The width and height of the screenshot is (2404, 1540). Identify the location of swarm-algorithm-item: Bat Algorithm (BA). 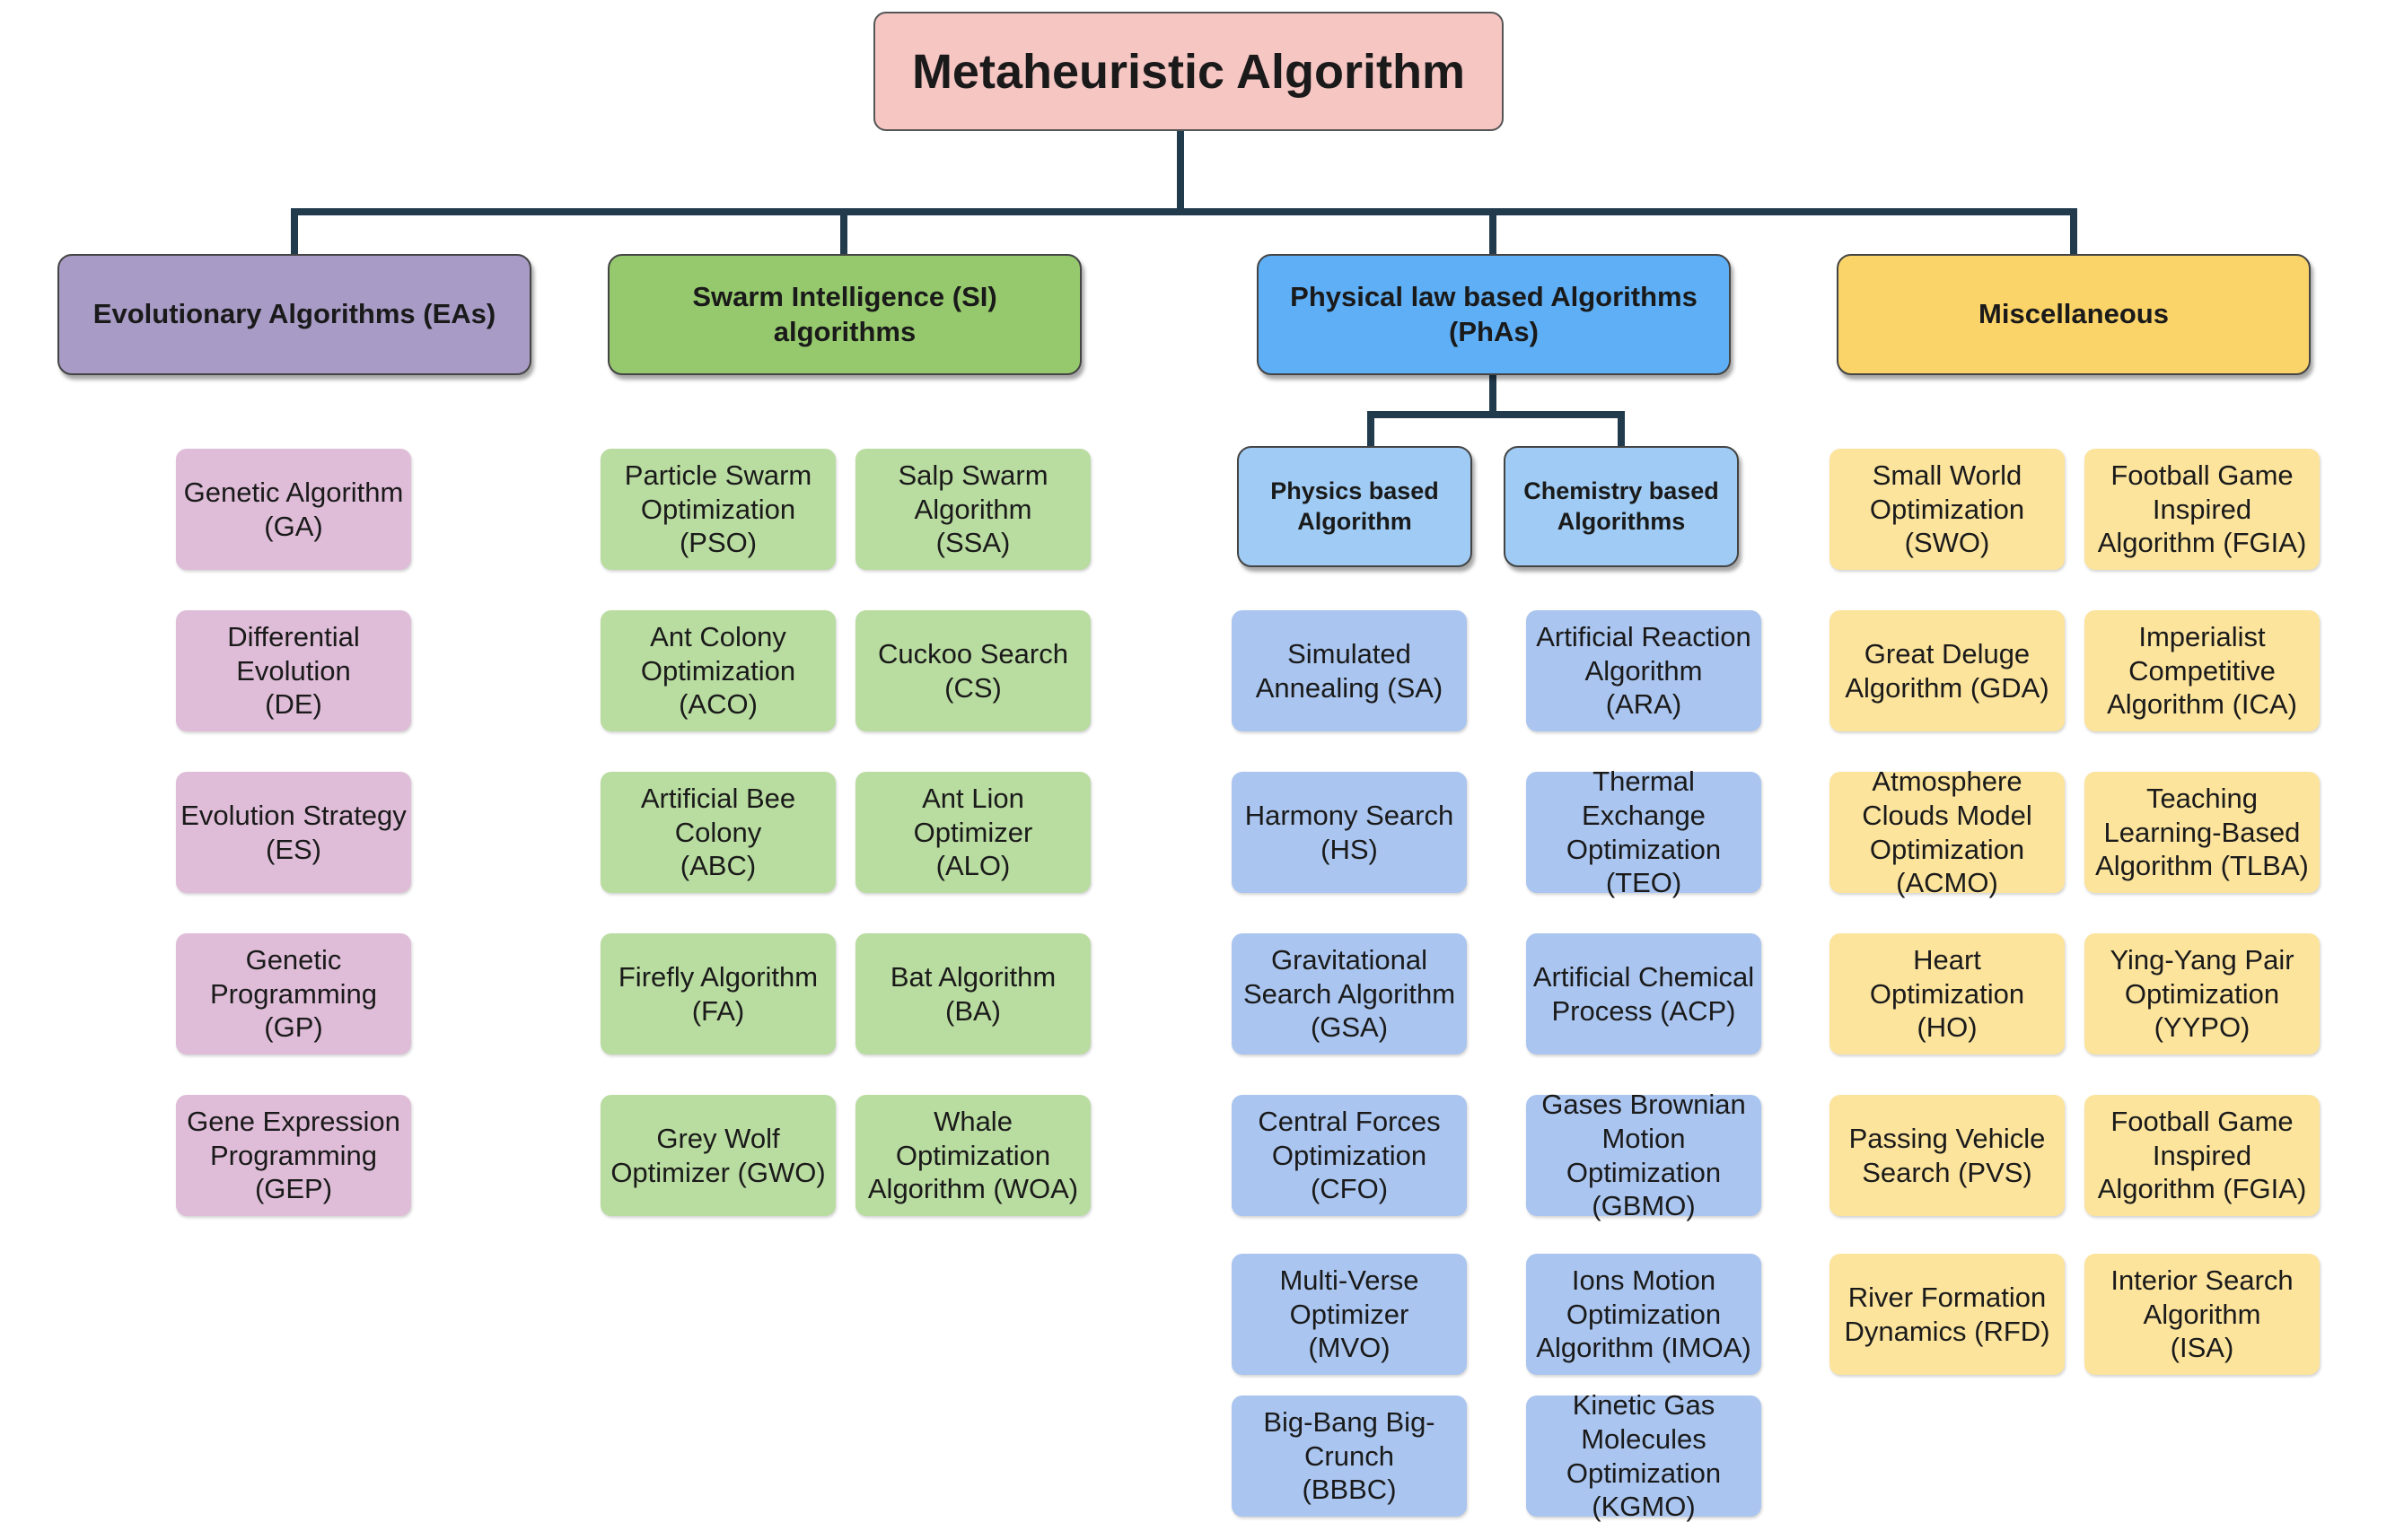
(973, 994).